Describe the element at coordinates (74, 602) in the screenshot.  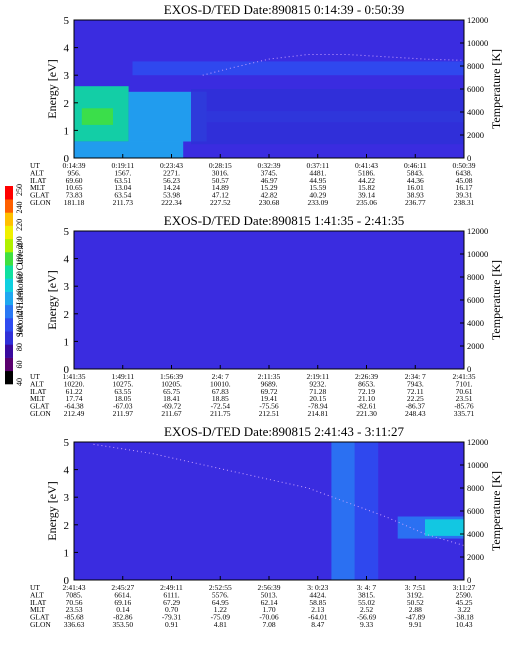
I see `orbit-value: 70.56` at that location.